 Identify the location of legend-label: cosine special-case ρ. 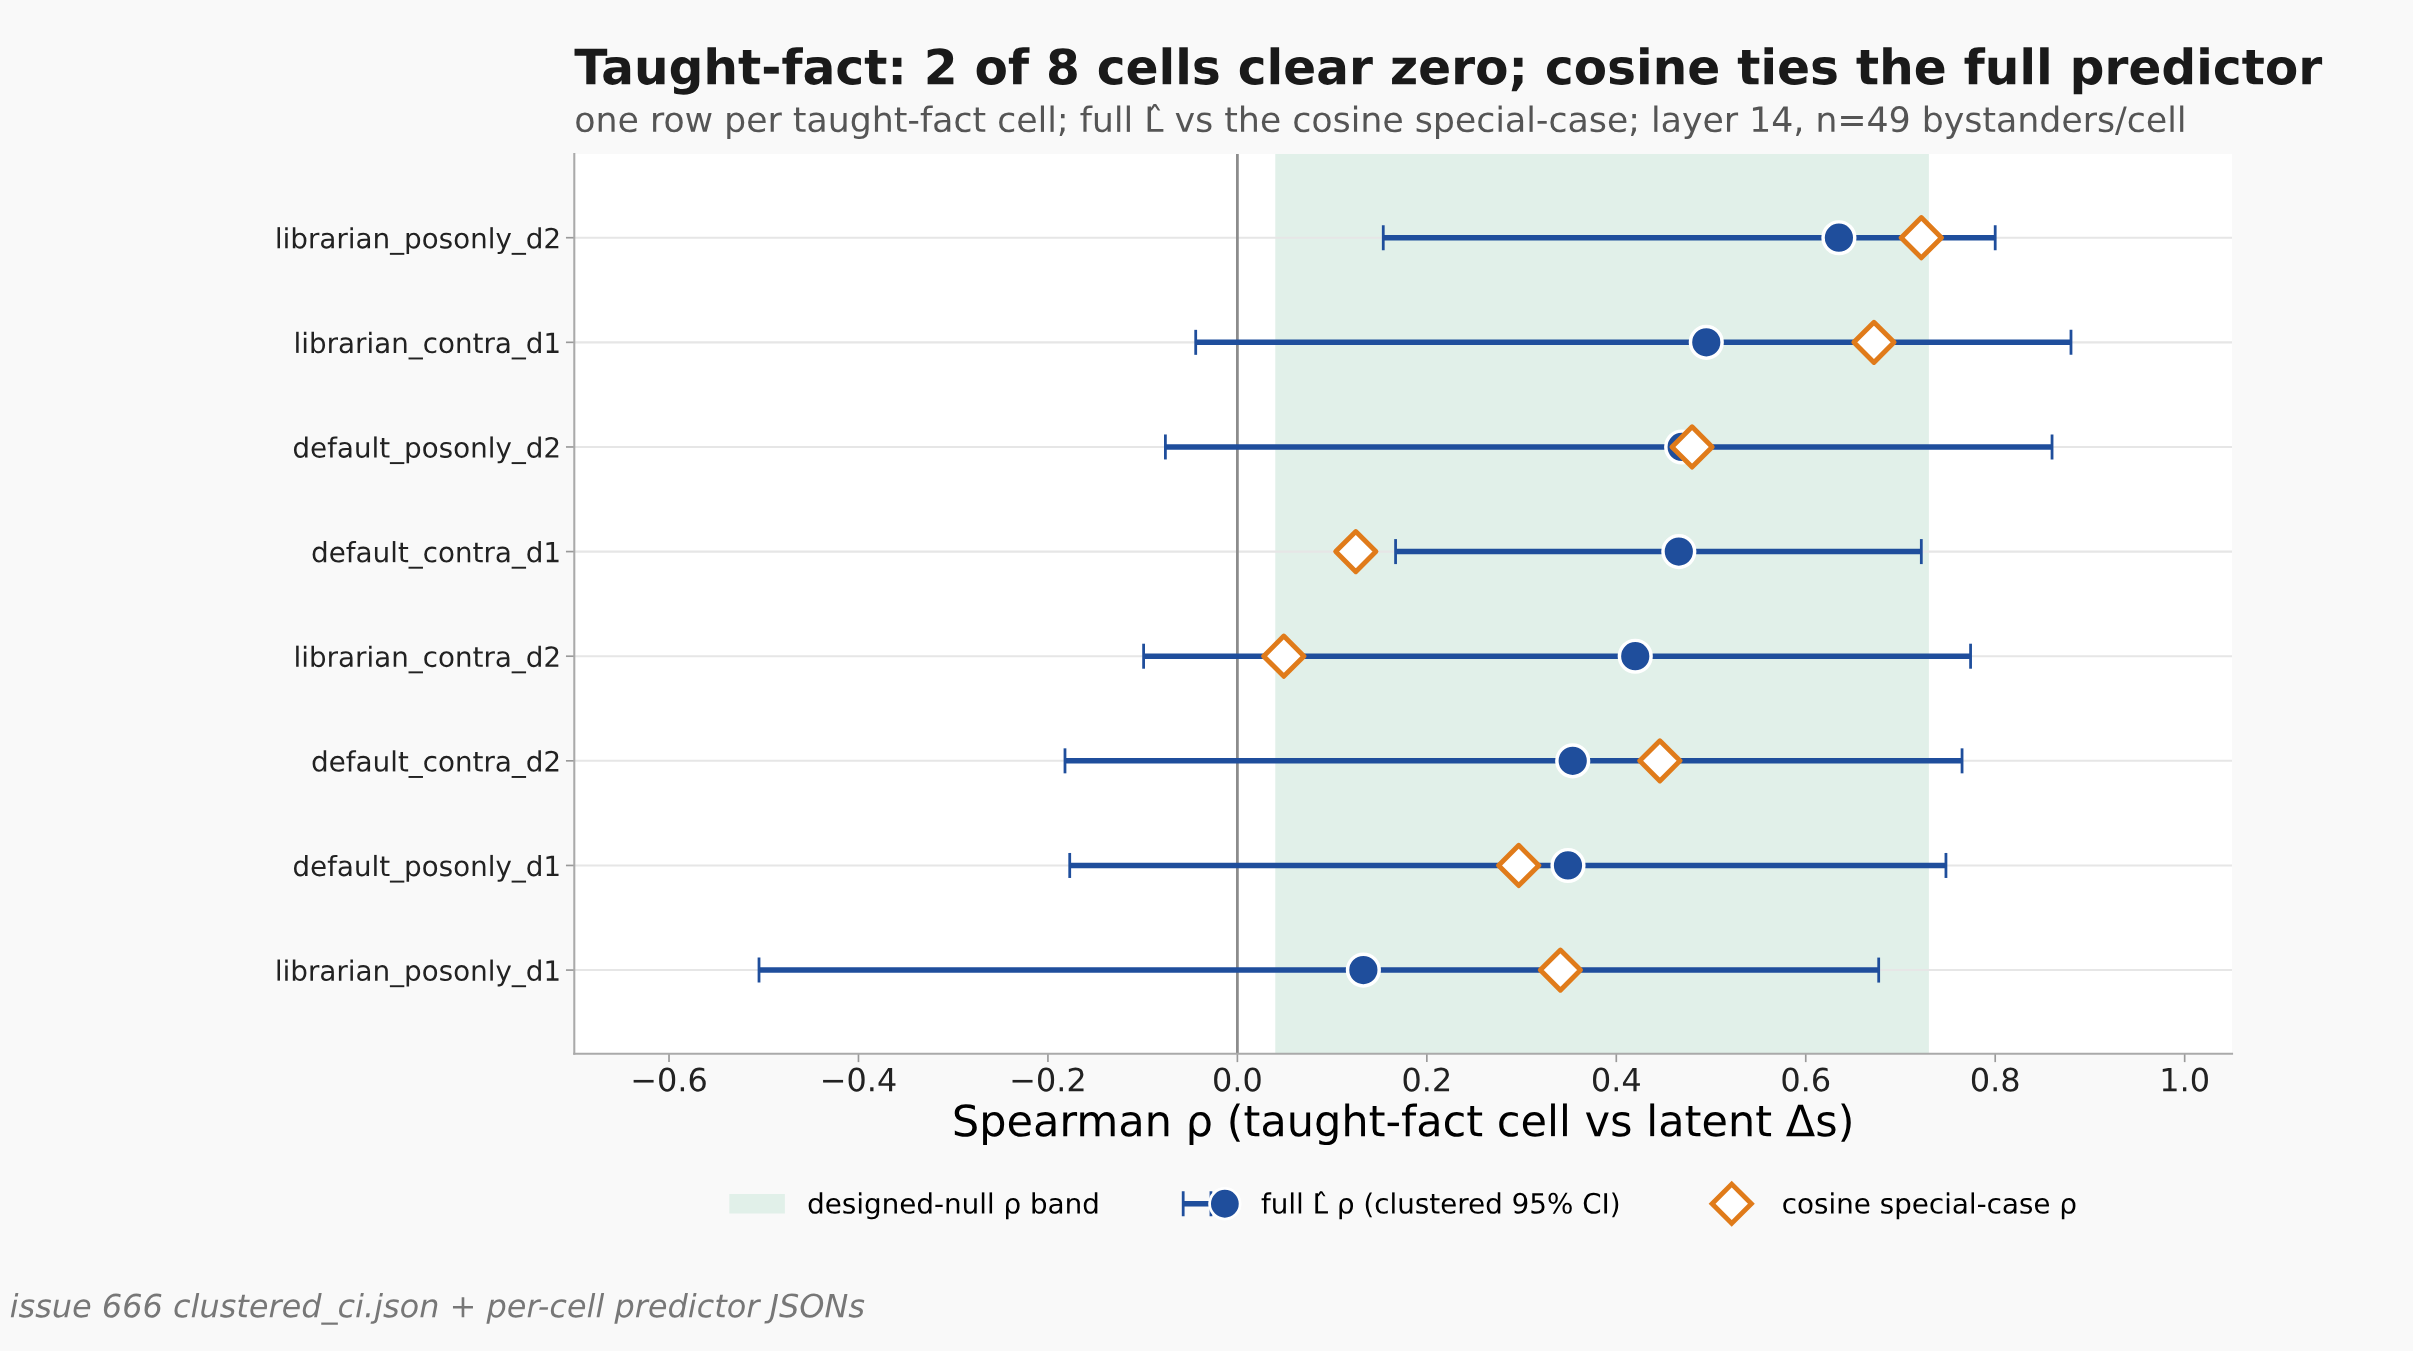
(1929, 1206).